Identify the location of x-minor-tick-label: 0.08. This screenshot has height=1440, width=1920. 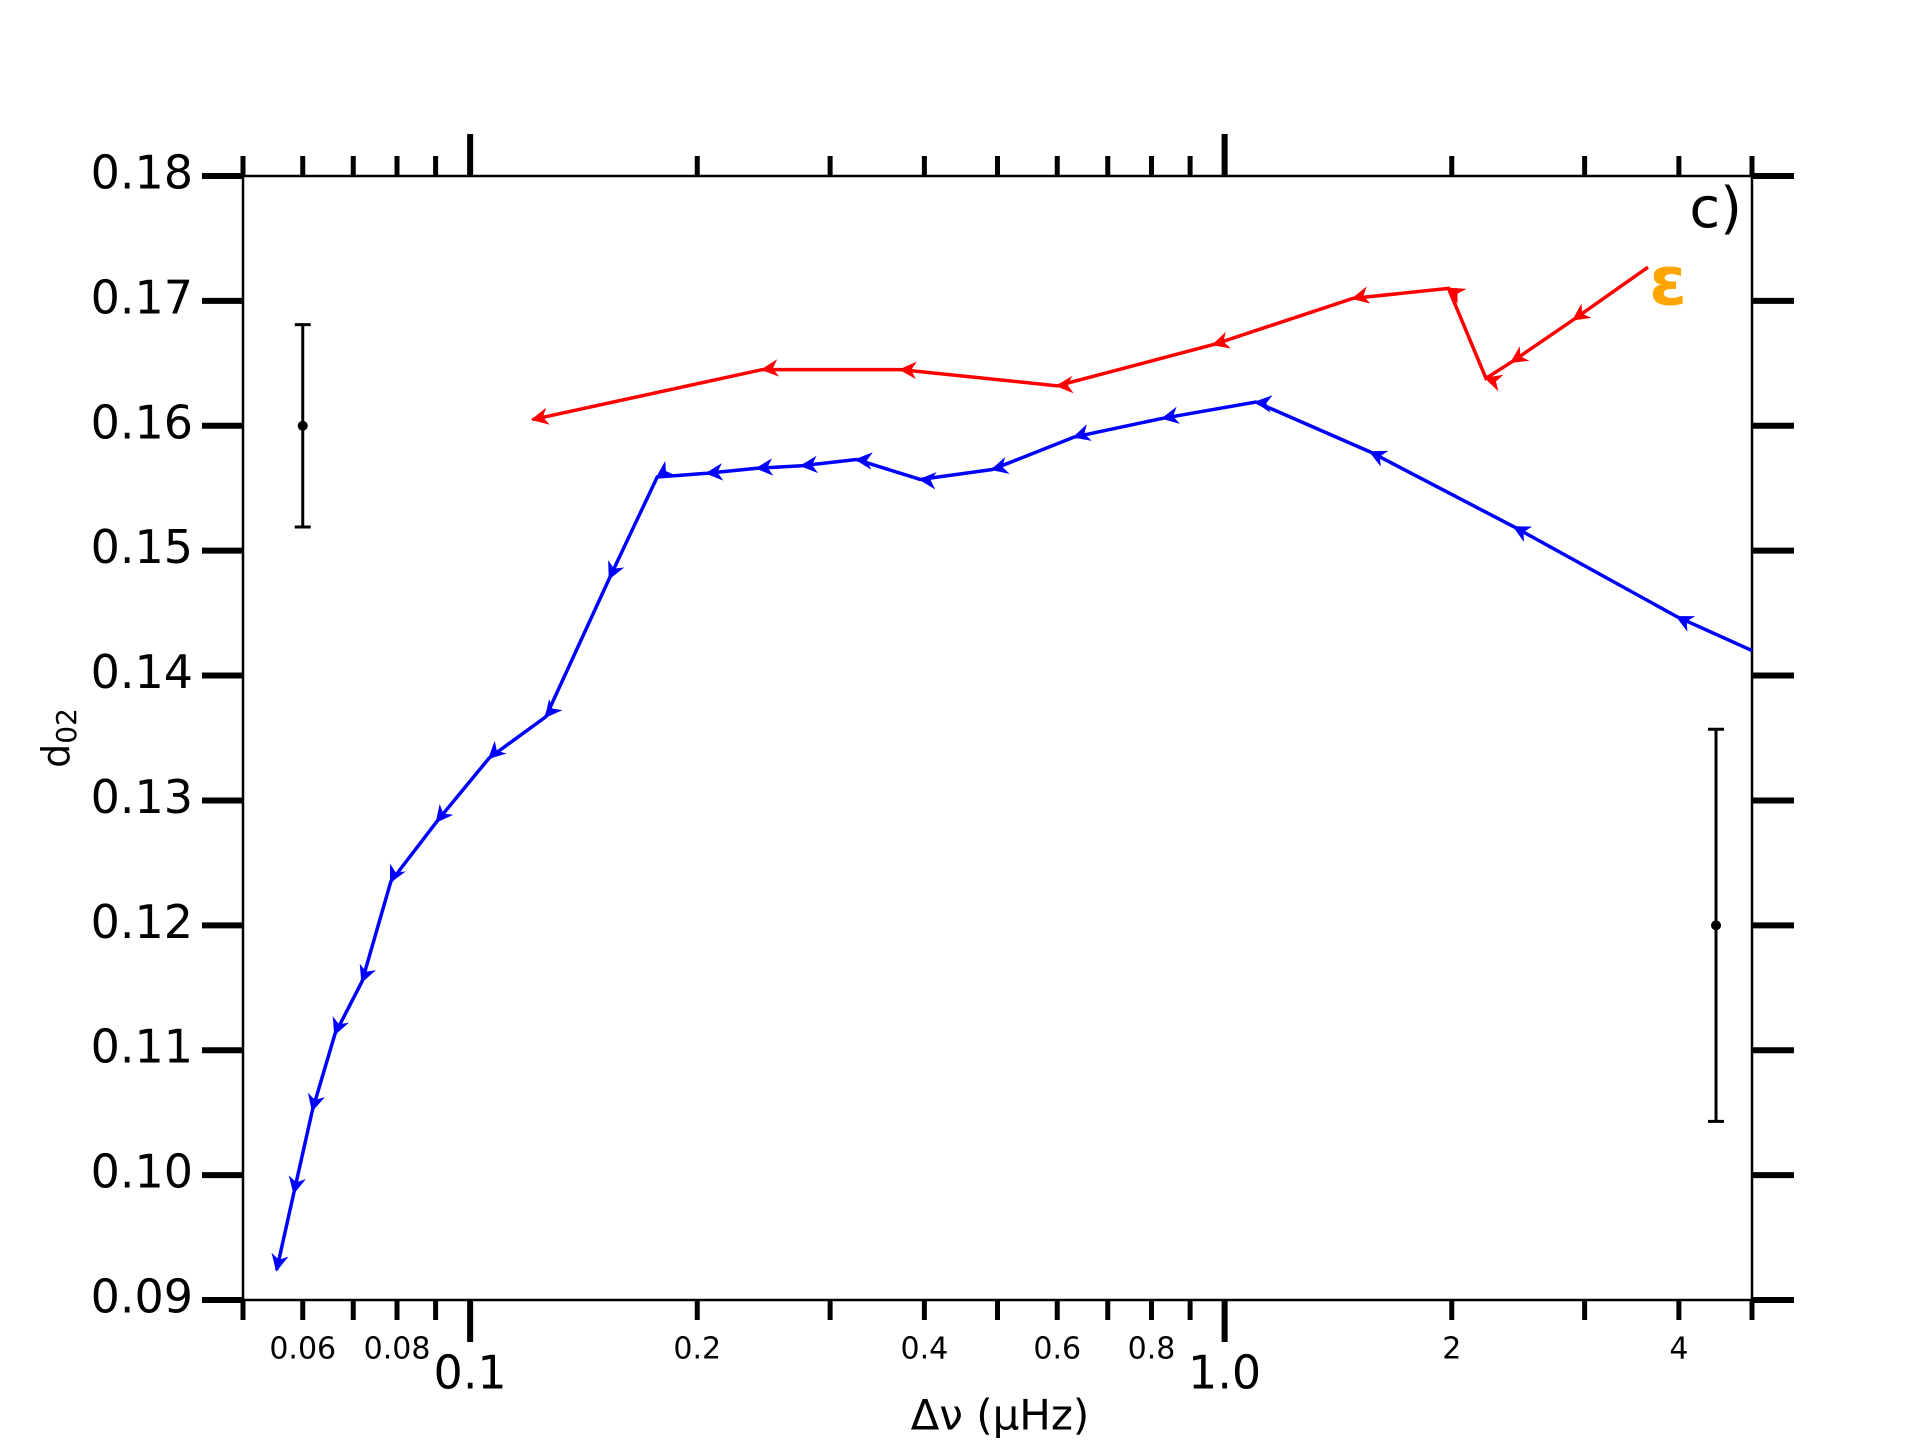
(397, 1349).